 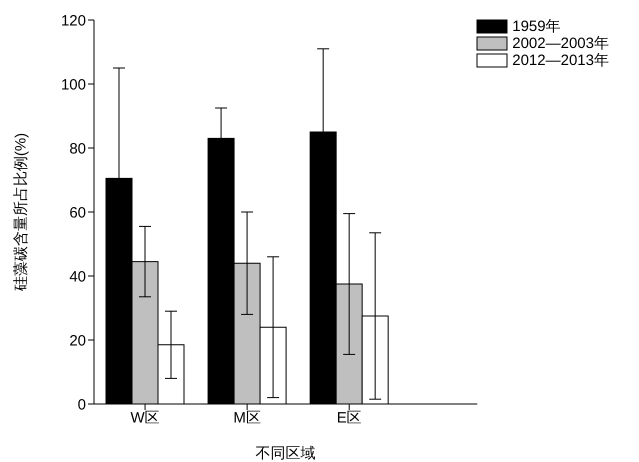 What do you see at coordinates (73, 85) in the screenshot?
I see `y-tick-label: 100` at bounding box center [73, 85].